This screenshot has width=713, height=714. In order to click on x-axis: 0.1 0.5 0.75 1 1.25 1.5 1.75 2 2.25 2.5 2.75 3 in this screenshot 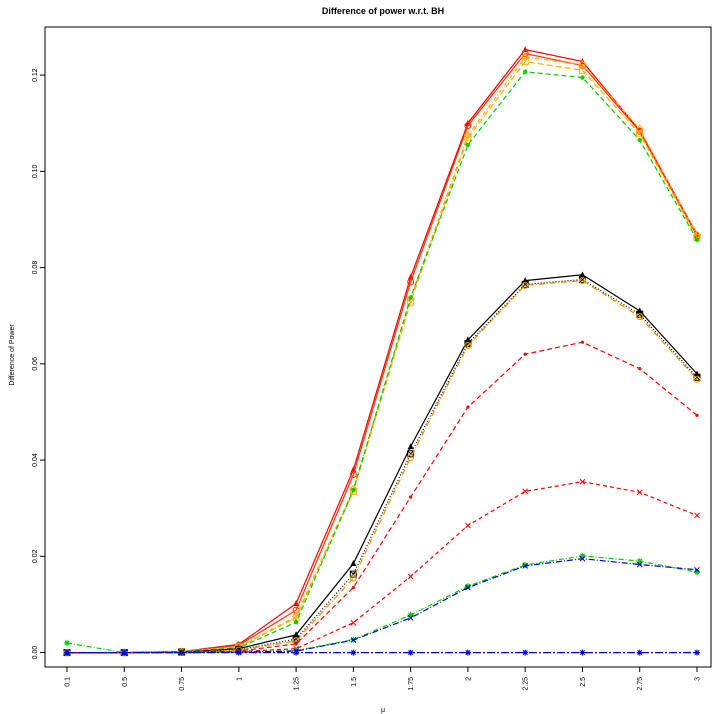, I will do `click(383, 679)`.